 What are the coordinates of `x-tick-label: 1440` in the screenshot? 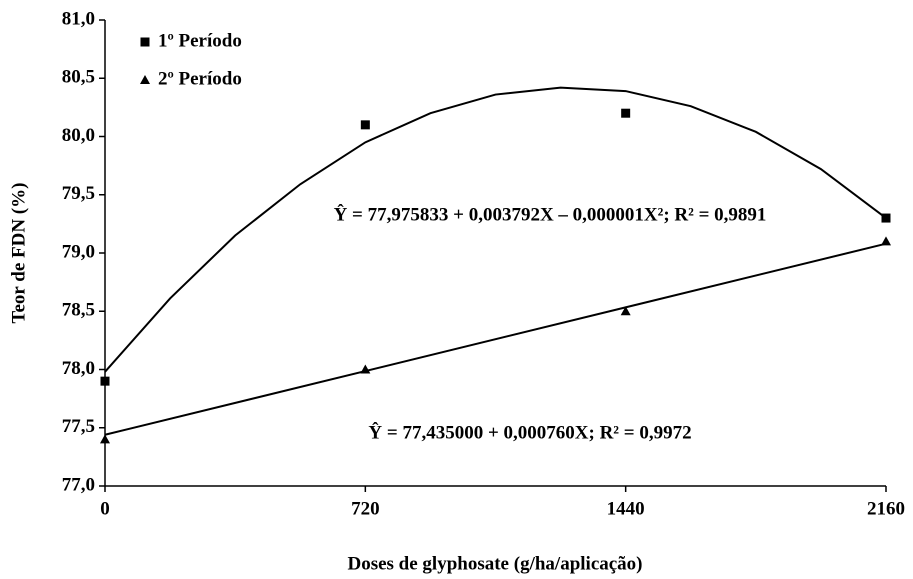 It's located at (626, 508).